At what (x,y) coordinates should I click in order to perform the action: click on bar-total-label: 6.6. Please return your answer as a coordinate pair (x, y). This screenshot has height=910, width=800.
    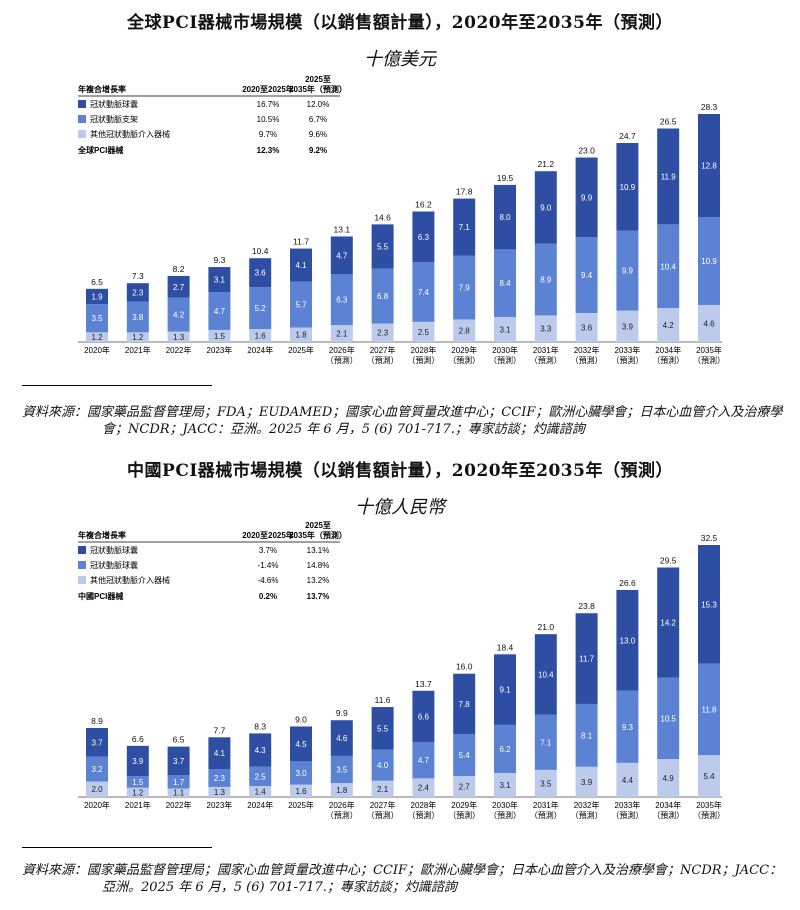
    Looking at the image, I should click on (138, 739).